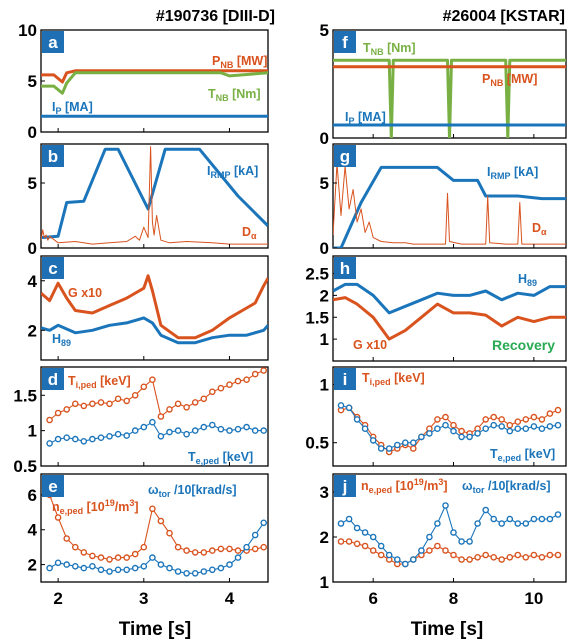  I want to click on panel-f-ytick-label: 5, so click(324, 30).